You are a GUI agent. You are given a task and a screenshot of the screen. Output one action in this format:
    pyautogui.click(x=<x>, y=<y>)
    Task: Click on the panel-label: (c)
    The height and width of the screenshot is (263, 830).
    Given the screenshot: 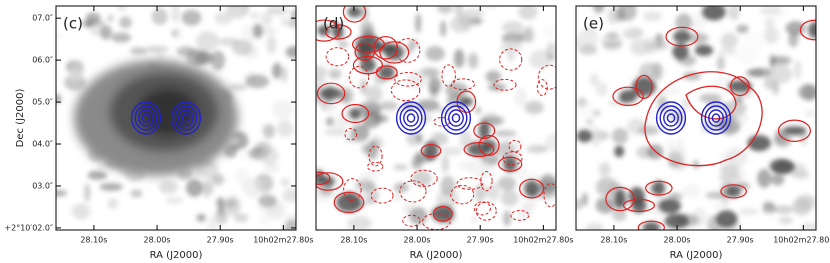 What is the action you would take?
    pyautogui.click(x=73, y=24)
    